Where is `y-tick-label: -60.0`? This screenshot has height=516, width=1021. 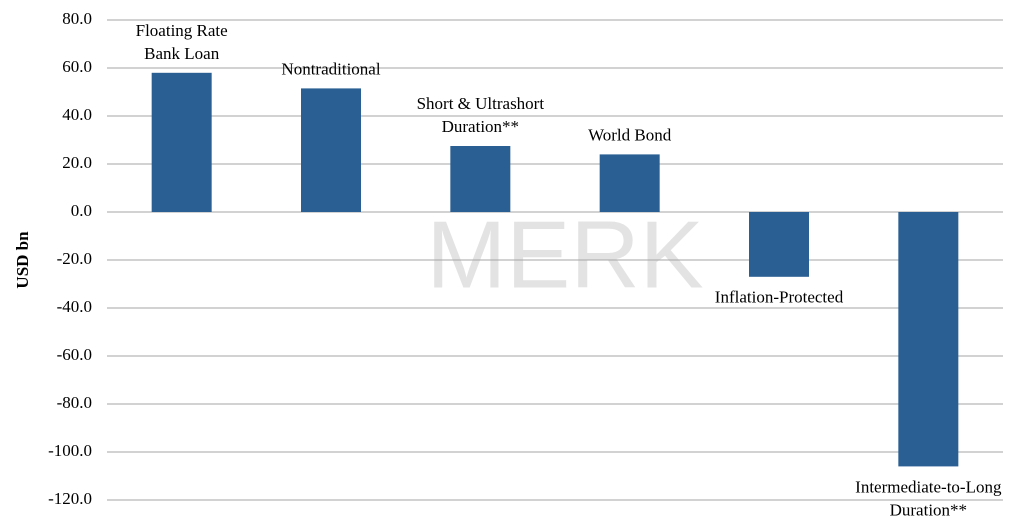
y-tick-label: -60.0 is located at coordinates (74, 354).